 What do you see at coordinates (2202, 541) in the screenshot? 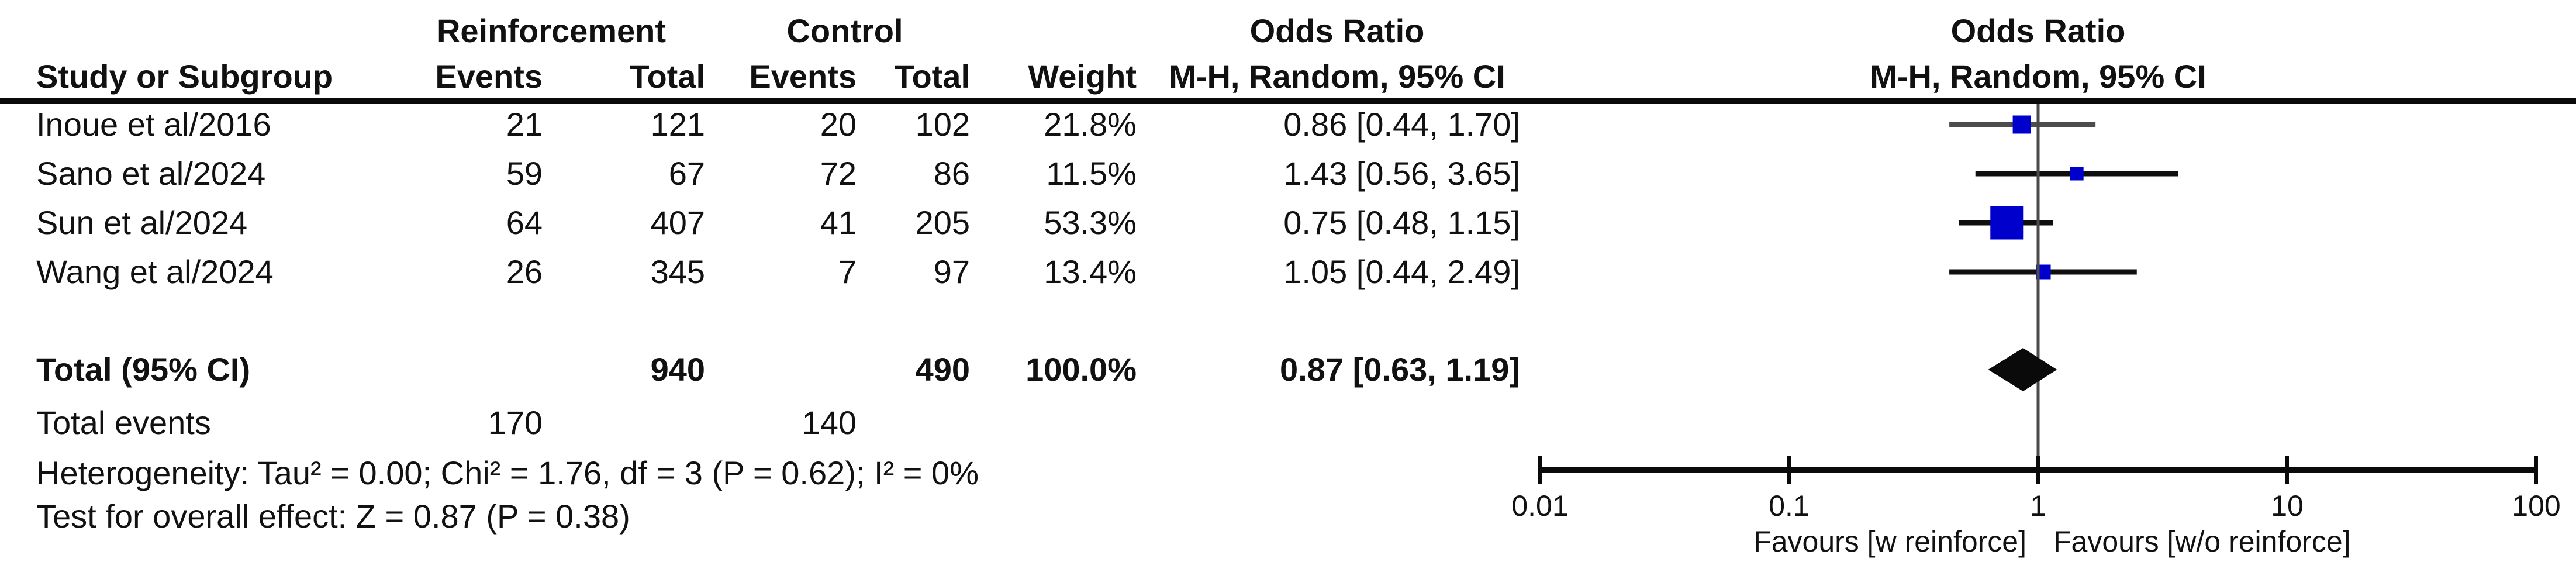
I see `favours-right-label: Favours [w/o reinforce]` at bounding box center [2202, 541].